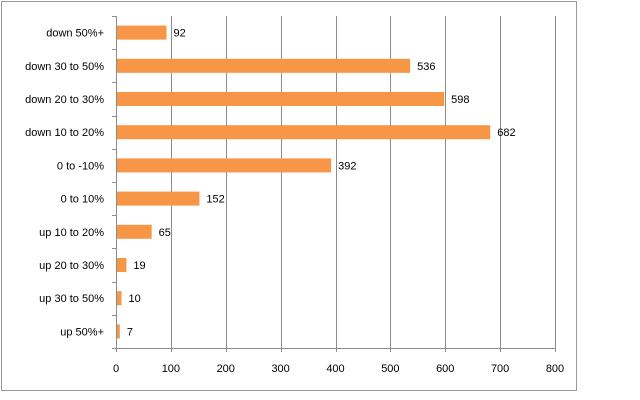  I want to click on category-label-6: up 10 to 20%, so click(71, 233).